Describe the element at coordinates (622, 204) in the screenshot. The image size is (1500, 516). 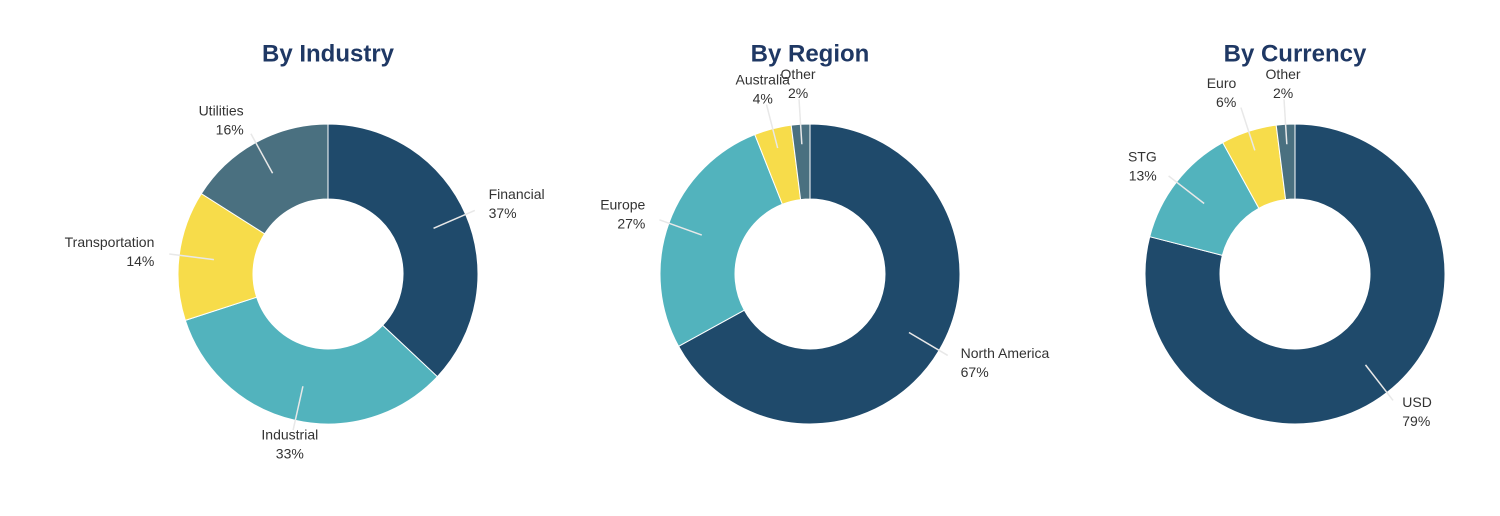
I see `slice-label: Europe` at that location.